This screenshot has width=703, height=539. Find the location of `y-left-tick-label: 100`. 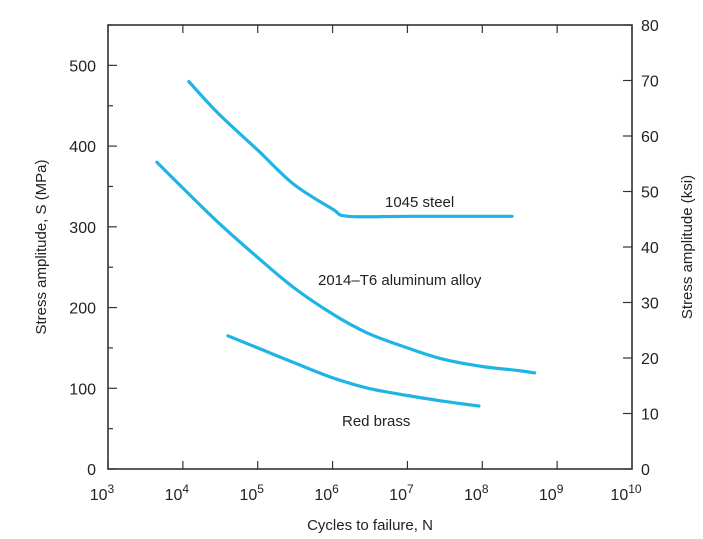

y-left-tick-label: 100 is located at coordinates (82, 389).